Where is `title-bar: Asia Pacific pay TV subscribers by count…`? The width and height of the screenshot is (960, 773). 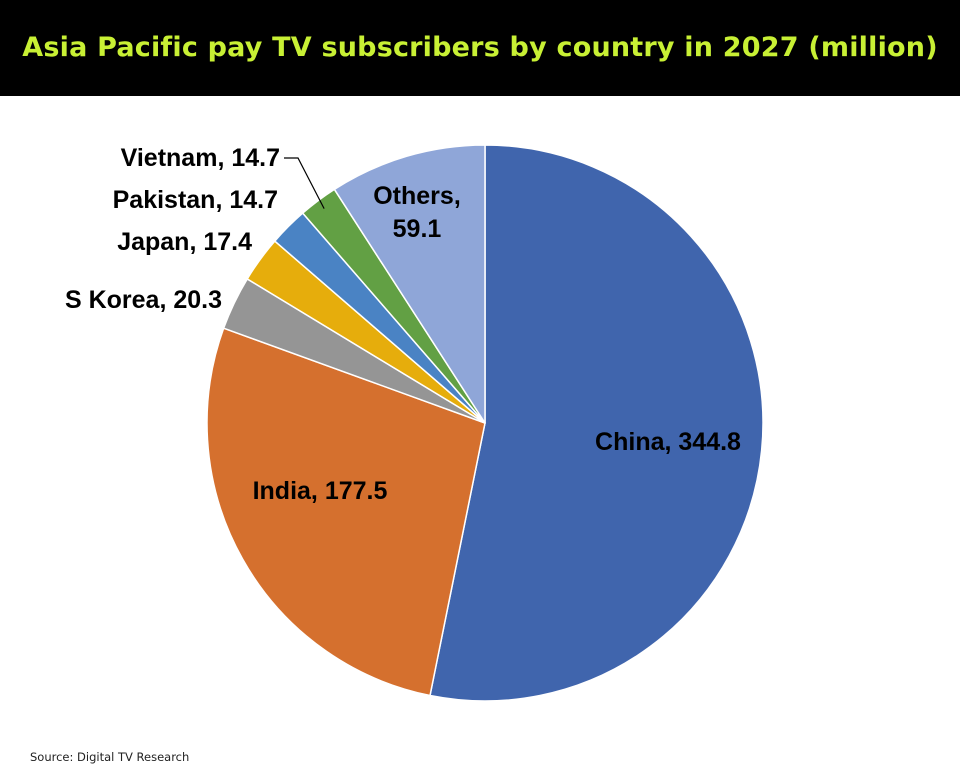
title-bar: Asia Pacific pay TV subscribers by count… is located at coordinates (480, 48).